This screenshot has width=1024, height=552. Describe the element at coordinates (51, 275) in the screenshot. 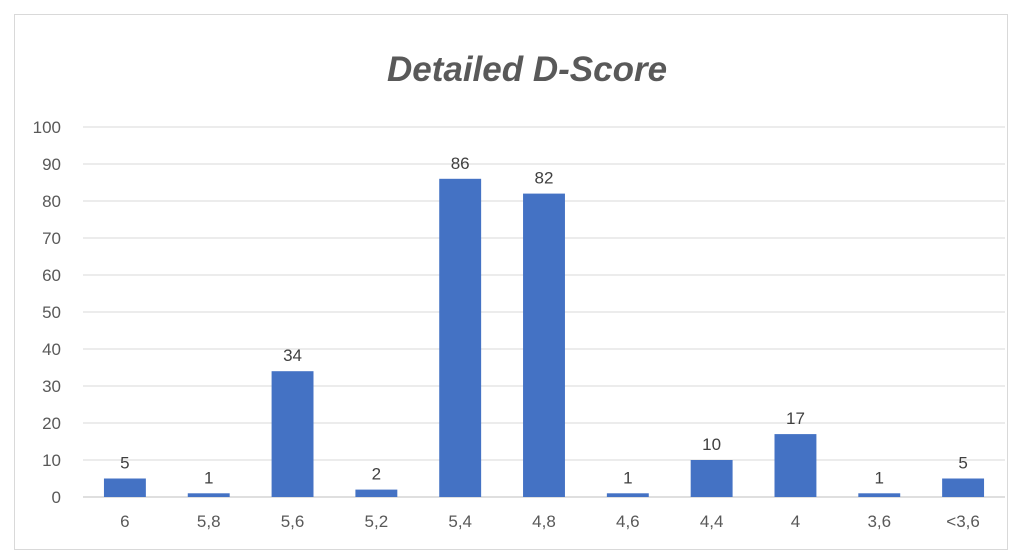

I see `y-tick-label: 60` at that location.